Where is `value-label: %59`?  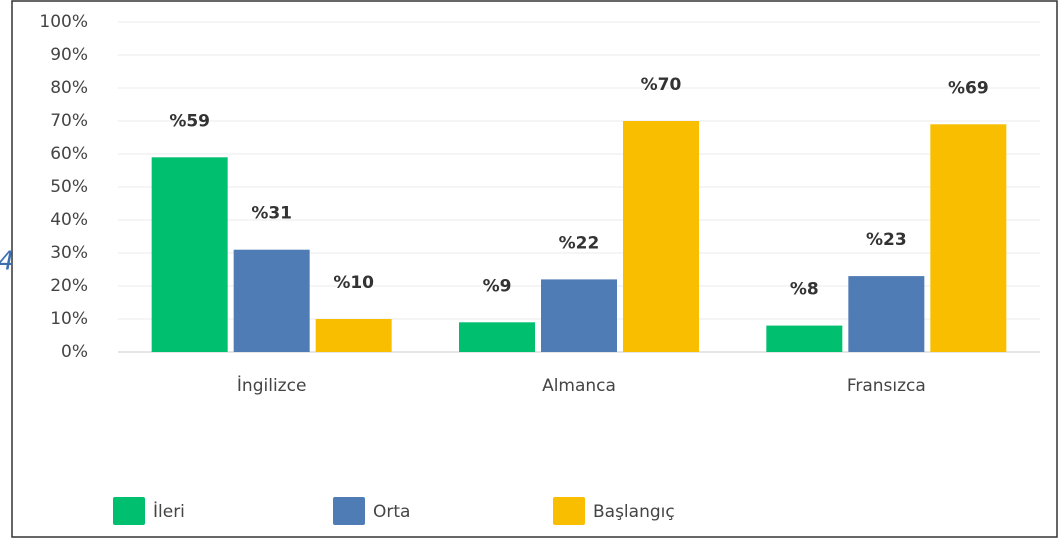 value-label: %59 is located at coordinates (189, 121).